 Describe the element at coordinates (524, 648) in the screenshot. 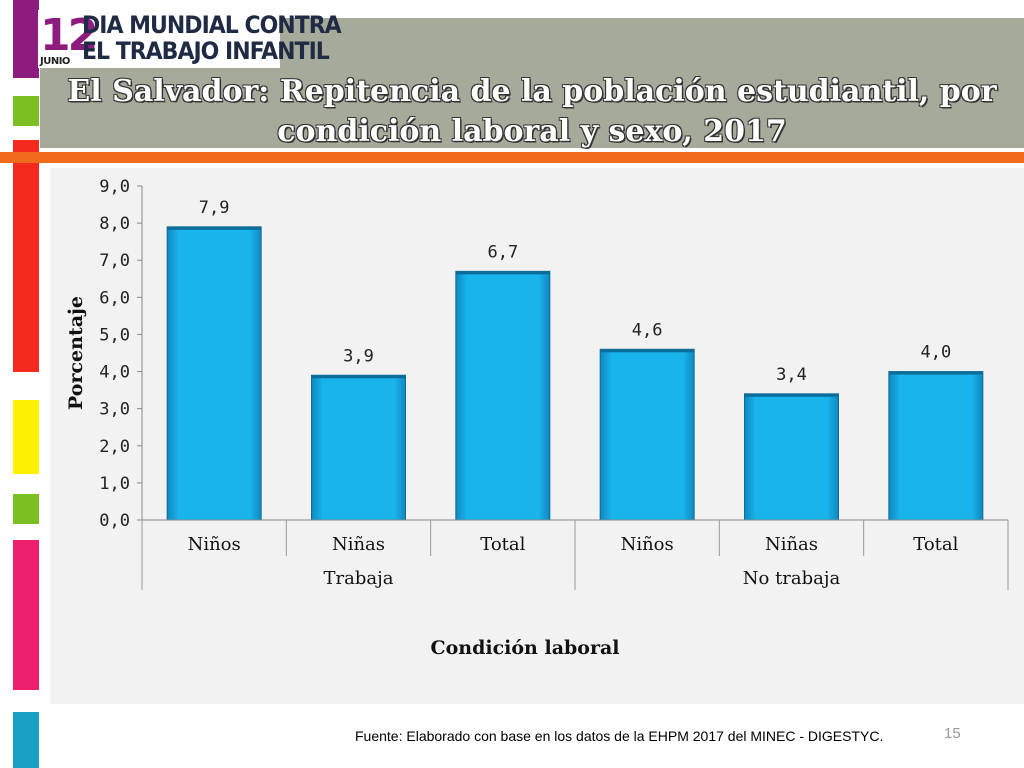

I see `x-axis-title: Condición laboral` at that location.